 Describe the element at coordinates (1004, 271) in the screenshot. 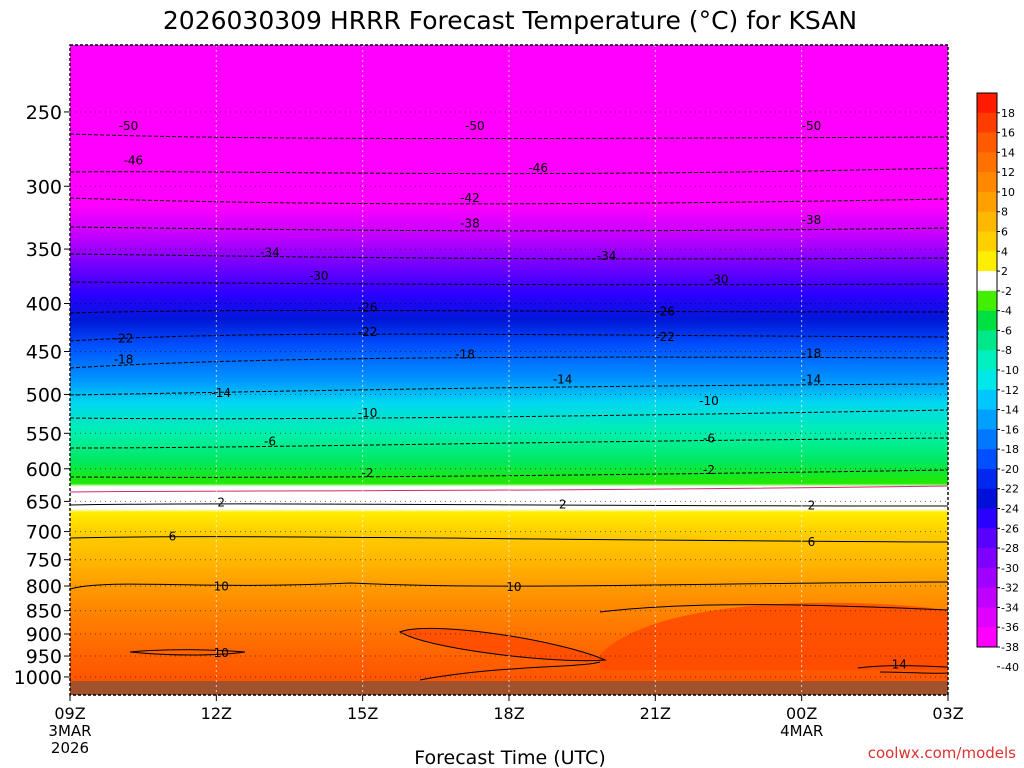

I see `colorbar-label: 2` at that location.